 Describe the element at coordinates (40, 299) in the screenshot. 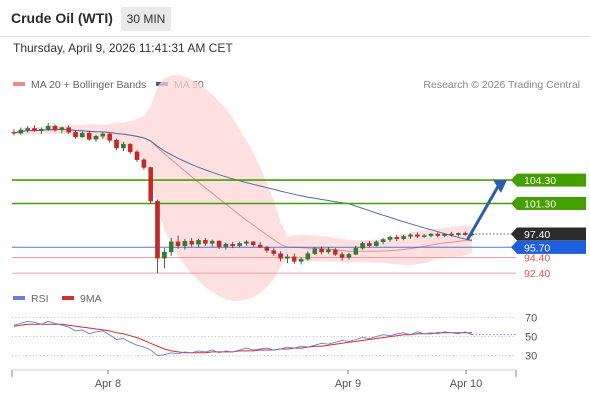

I see `rsi-label: RSI` at that location.